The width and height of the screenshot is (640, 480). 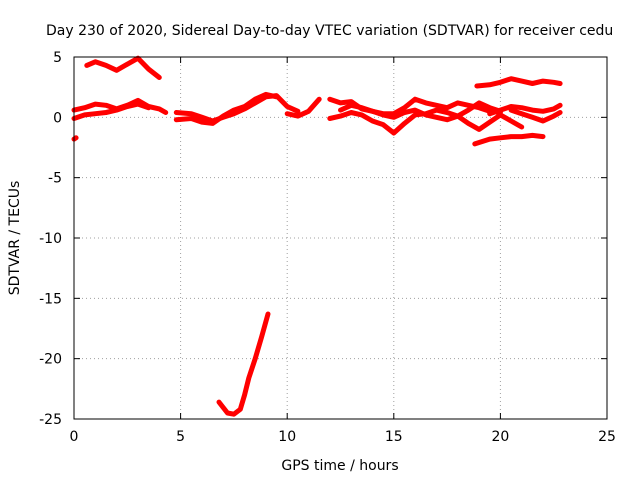 I want to click on y-tick-label: -15, so click(x=50, y=299).